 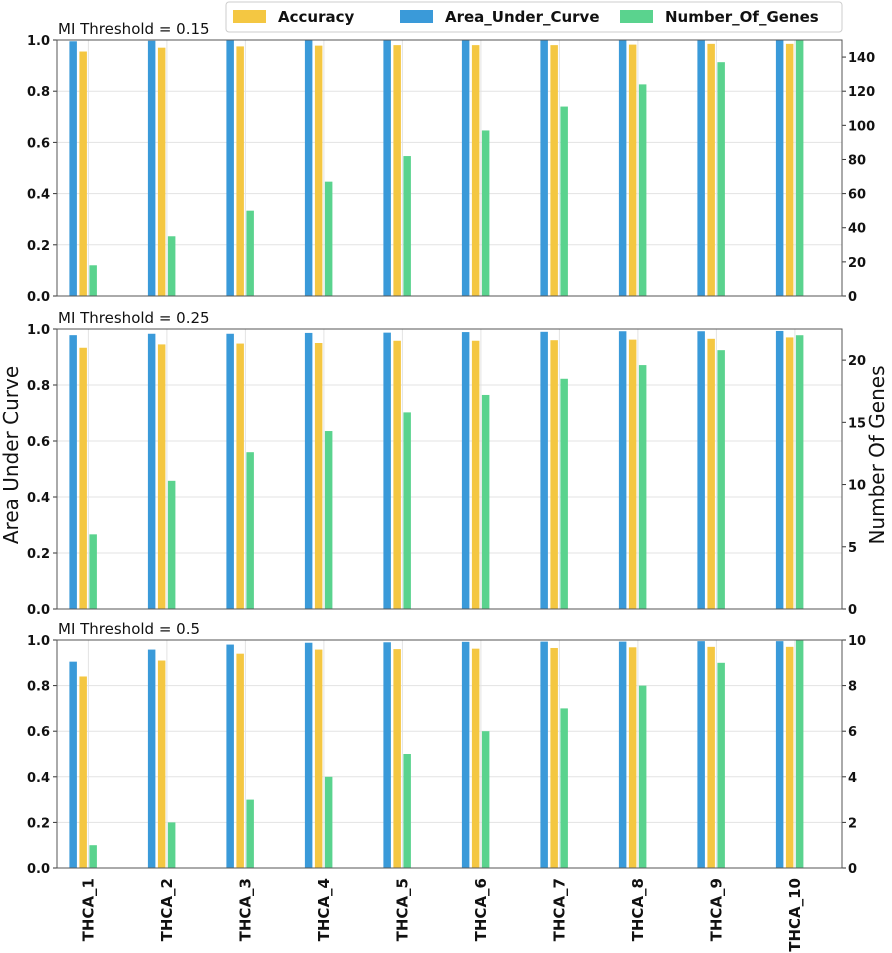 What do you see at coordinates (857, 229) in the screenshot?
I see `right-tick-label: 40` at bounding box center [857, 229].